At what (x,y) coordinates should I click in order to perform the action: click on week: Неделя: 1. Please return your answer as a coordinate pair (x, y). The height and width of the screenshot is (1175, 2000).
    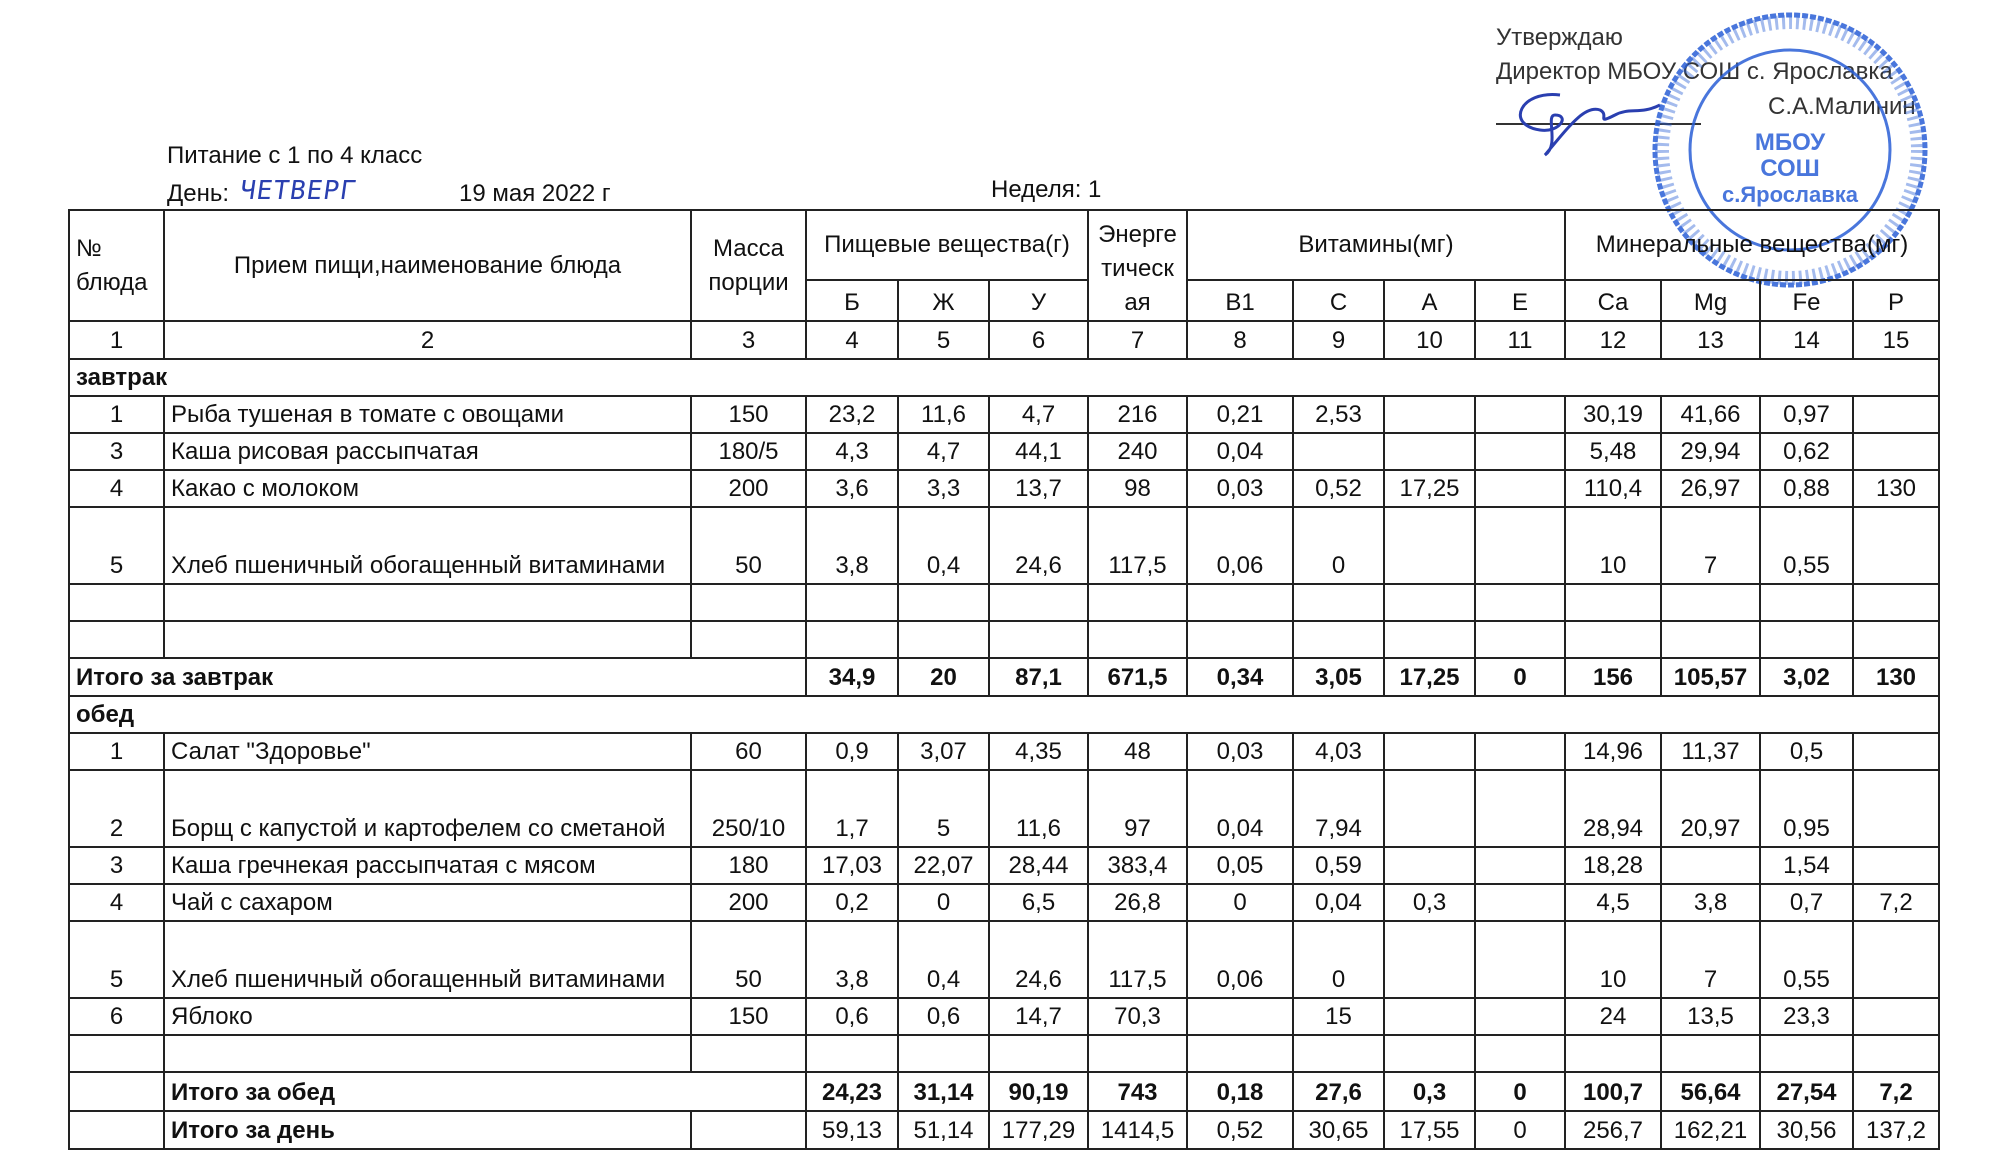
    Looking at the image, I should click on (1046, 189).